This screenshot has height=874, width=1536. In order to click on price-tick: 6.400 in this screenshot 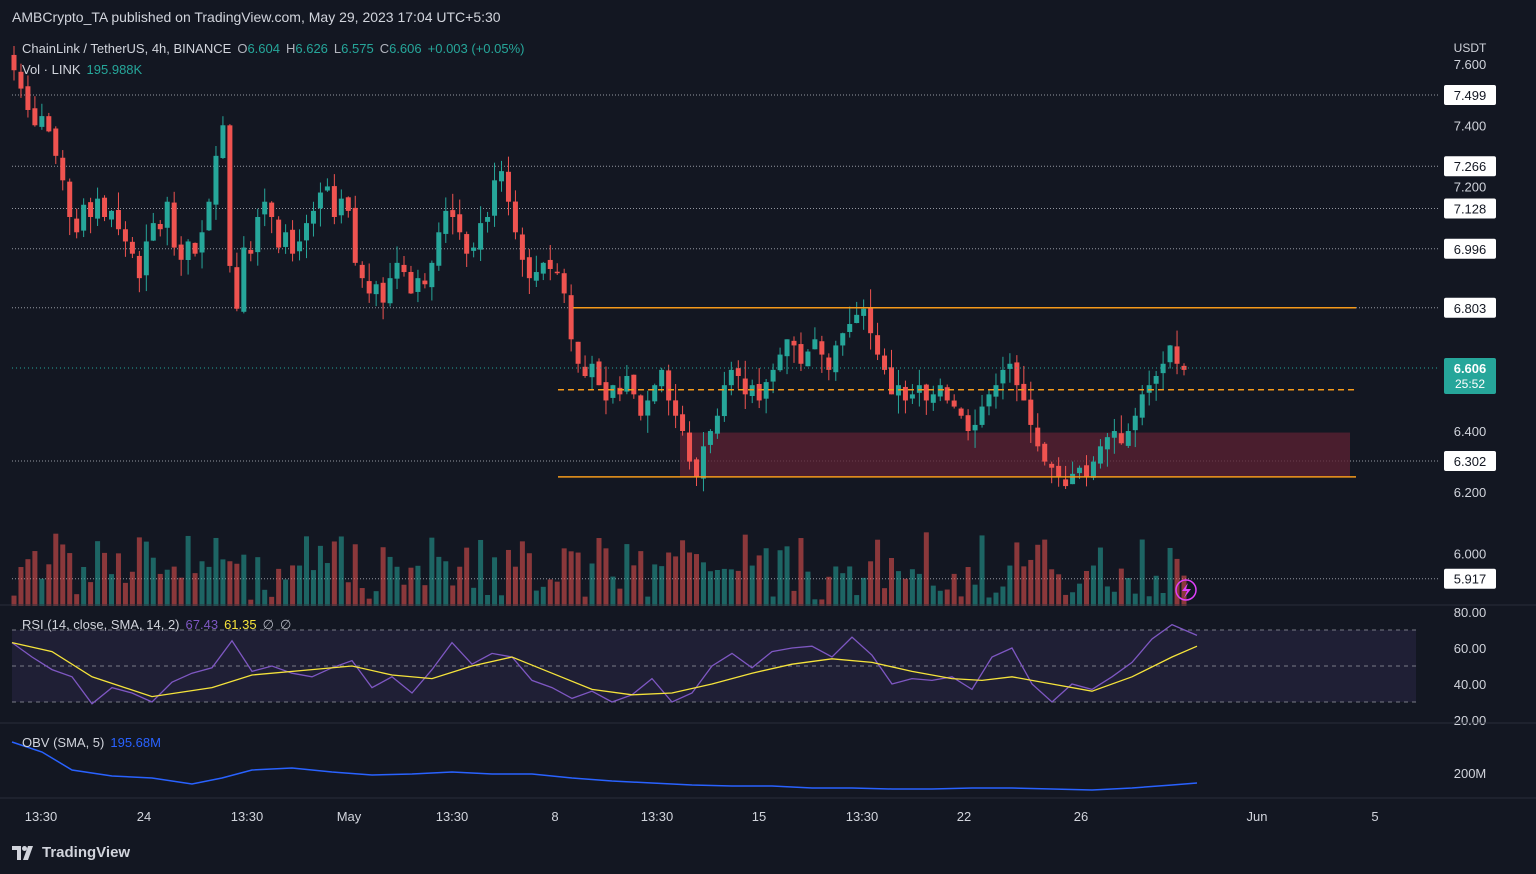, I will do `click(1470, 431)`.